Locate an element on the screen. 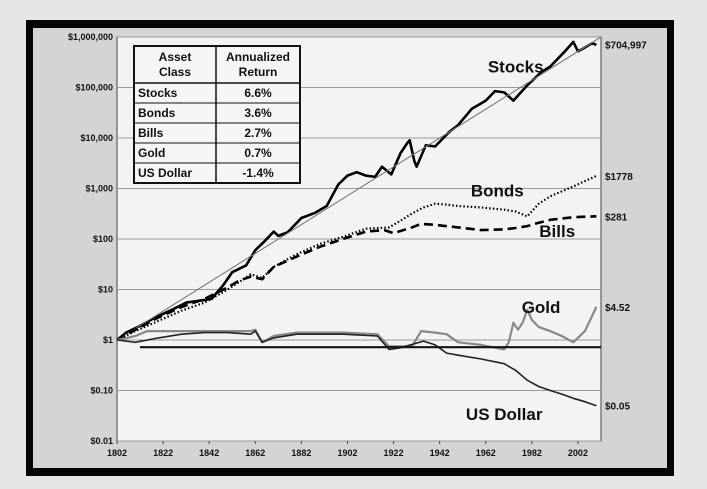  y-tick-label: $100 is located at coordinates (103, 239).